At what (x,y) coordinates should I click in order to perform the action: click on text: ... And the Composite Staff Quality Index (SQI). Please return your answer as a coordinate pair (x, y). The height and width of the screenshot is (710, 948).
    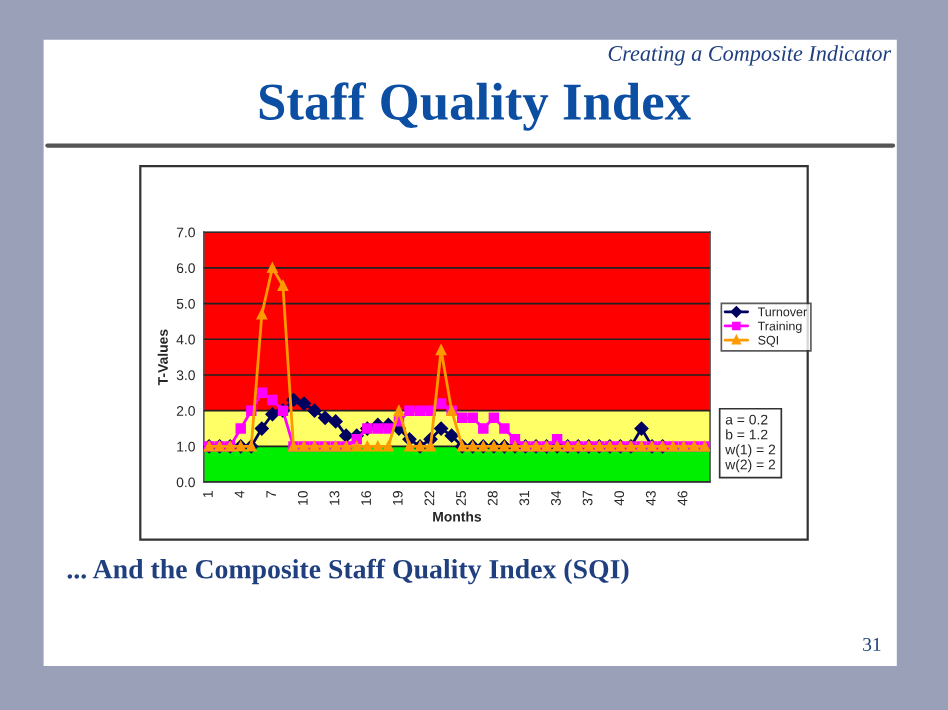
    Looking at the image, I should click on (348, 571).